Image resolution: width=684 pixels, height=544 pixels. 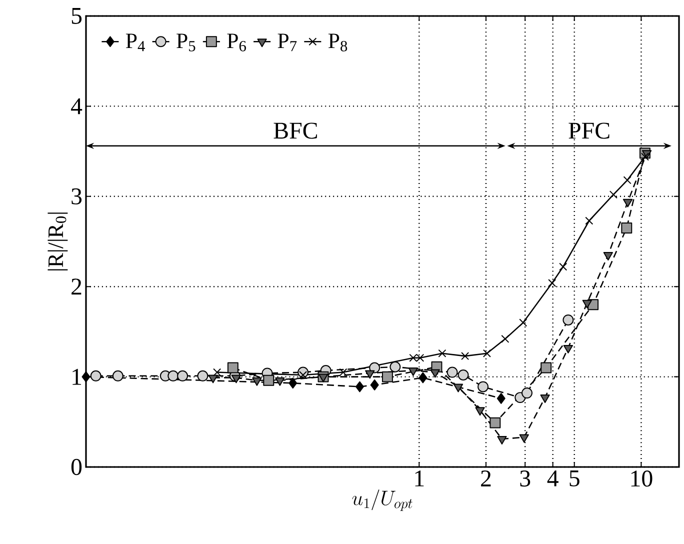 What do you see at coordinates (77, 196) in the screenshot?
I see `y-tick-label: 3` at bounding box center [77, 196].